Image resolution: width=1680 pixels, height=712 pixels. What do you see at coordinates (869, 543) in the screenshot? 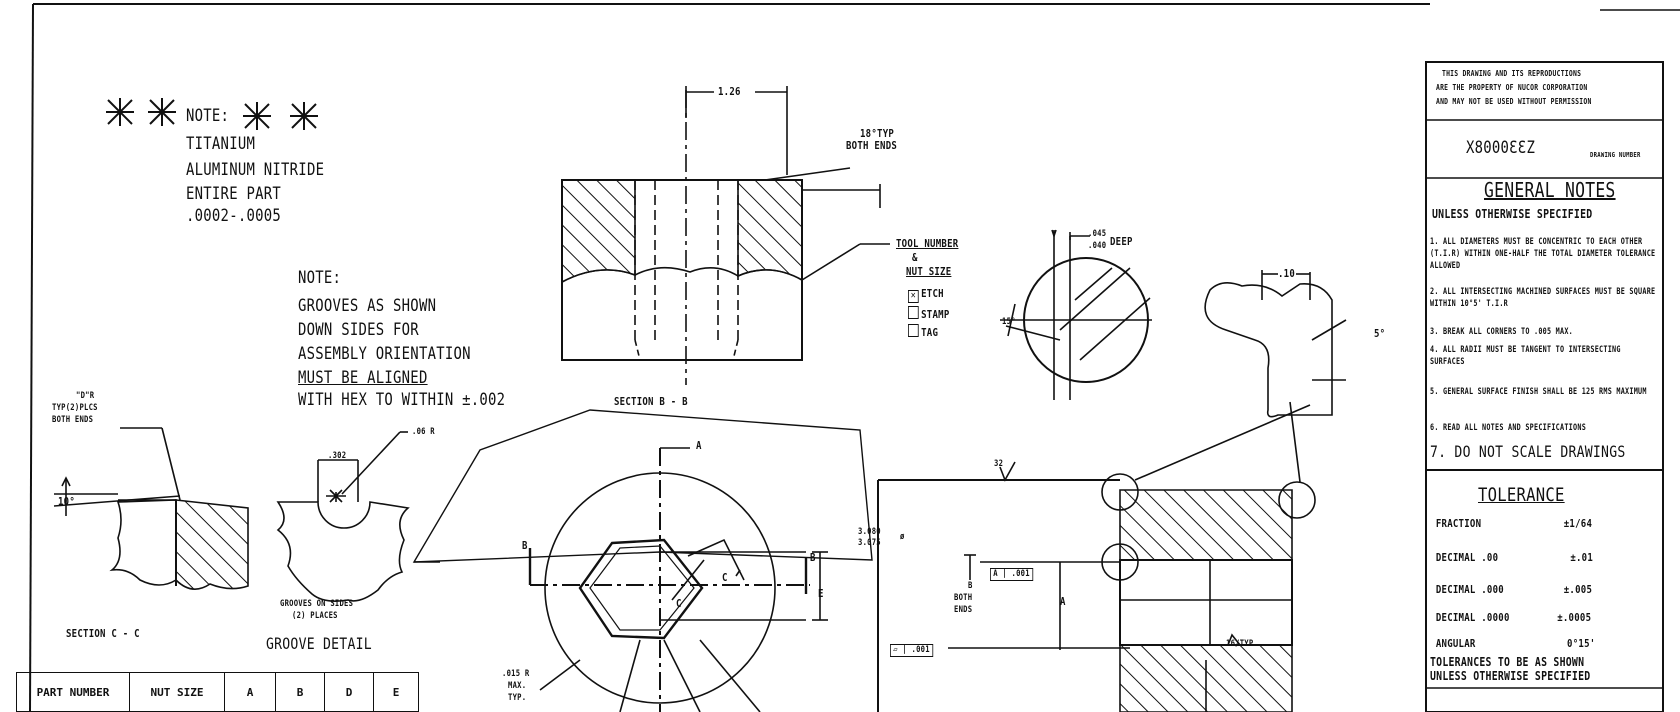
I see `diameter-dim-bottom: 3.075` at bounding box center [869, 543].